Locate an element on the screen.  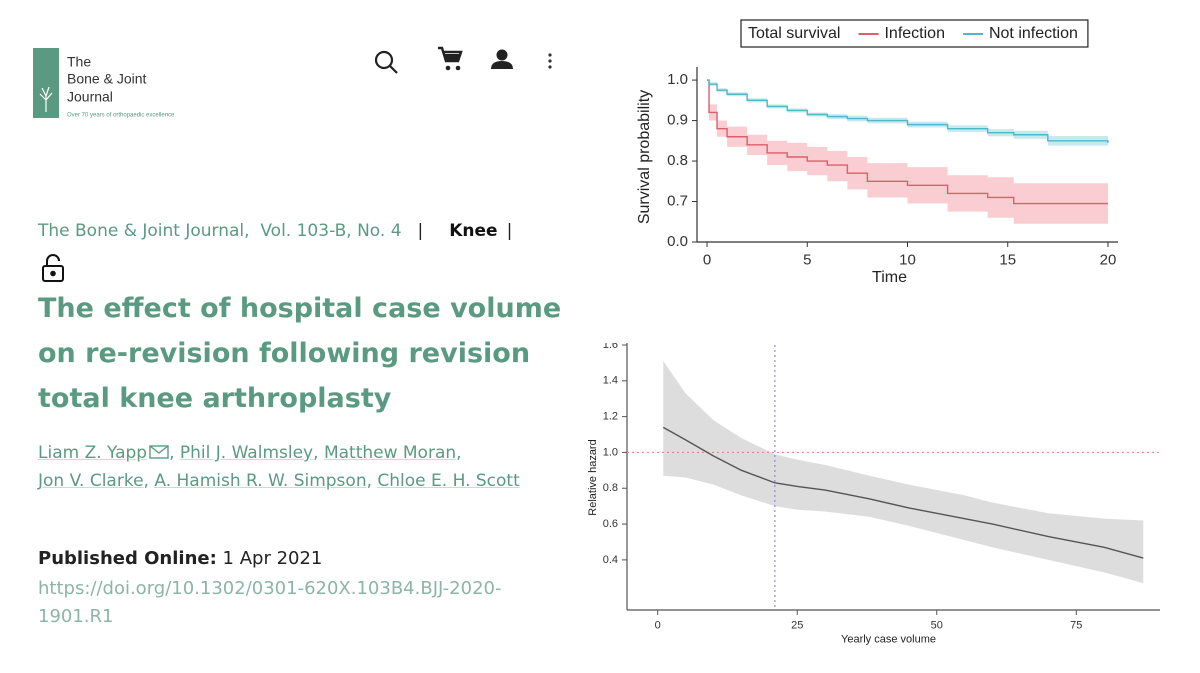
x-tick-label: 20 is located at coordinates (1108, 259).